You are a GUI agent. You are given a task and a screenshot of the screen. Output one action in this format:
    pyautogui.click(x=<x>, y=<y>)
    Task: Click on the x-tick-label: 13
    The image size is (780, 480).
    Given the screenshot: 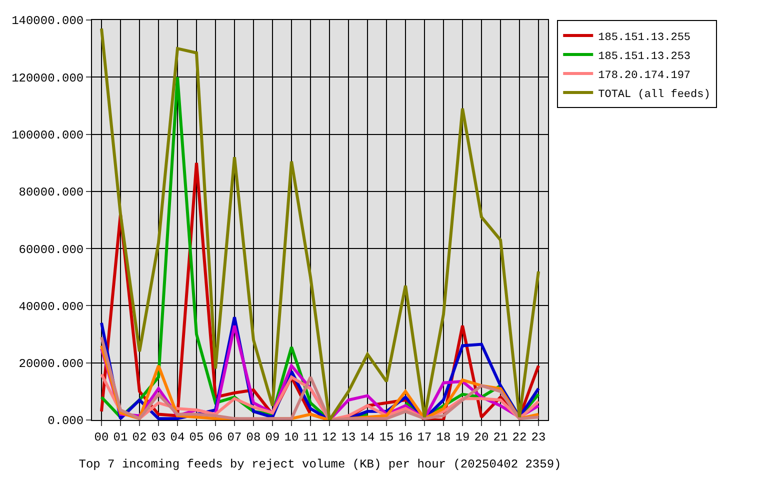 What is the action you would take?
    pyautogui.click(x=348, y=437)
    